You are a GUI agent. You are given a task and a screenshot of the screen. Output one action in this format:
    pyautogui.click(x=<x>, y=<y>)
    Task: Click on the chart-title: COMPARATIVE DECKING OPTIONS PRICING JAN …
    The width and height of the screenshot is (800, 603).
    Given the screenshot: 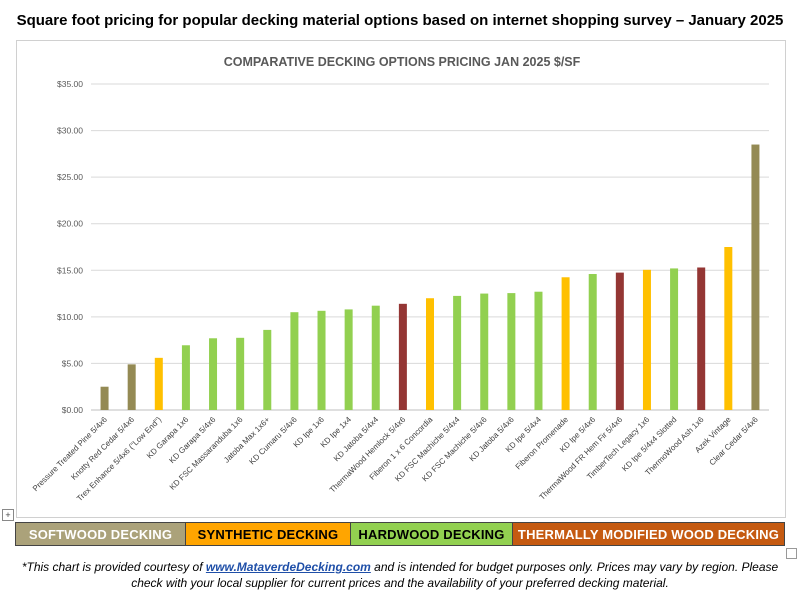 What is the action you would take?
    pyautogui.click(x=402, y=62)
    